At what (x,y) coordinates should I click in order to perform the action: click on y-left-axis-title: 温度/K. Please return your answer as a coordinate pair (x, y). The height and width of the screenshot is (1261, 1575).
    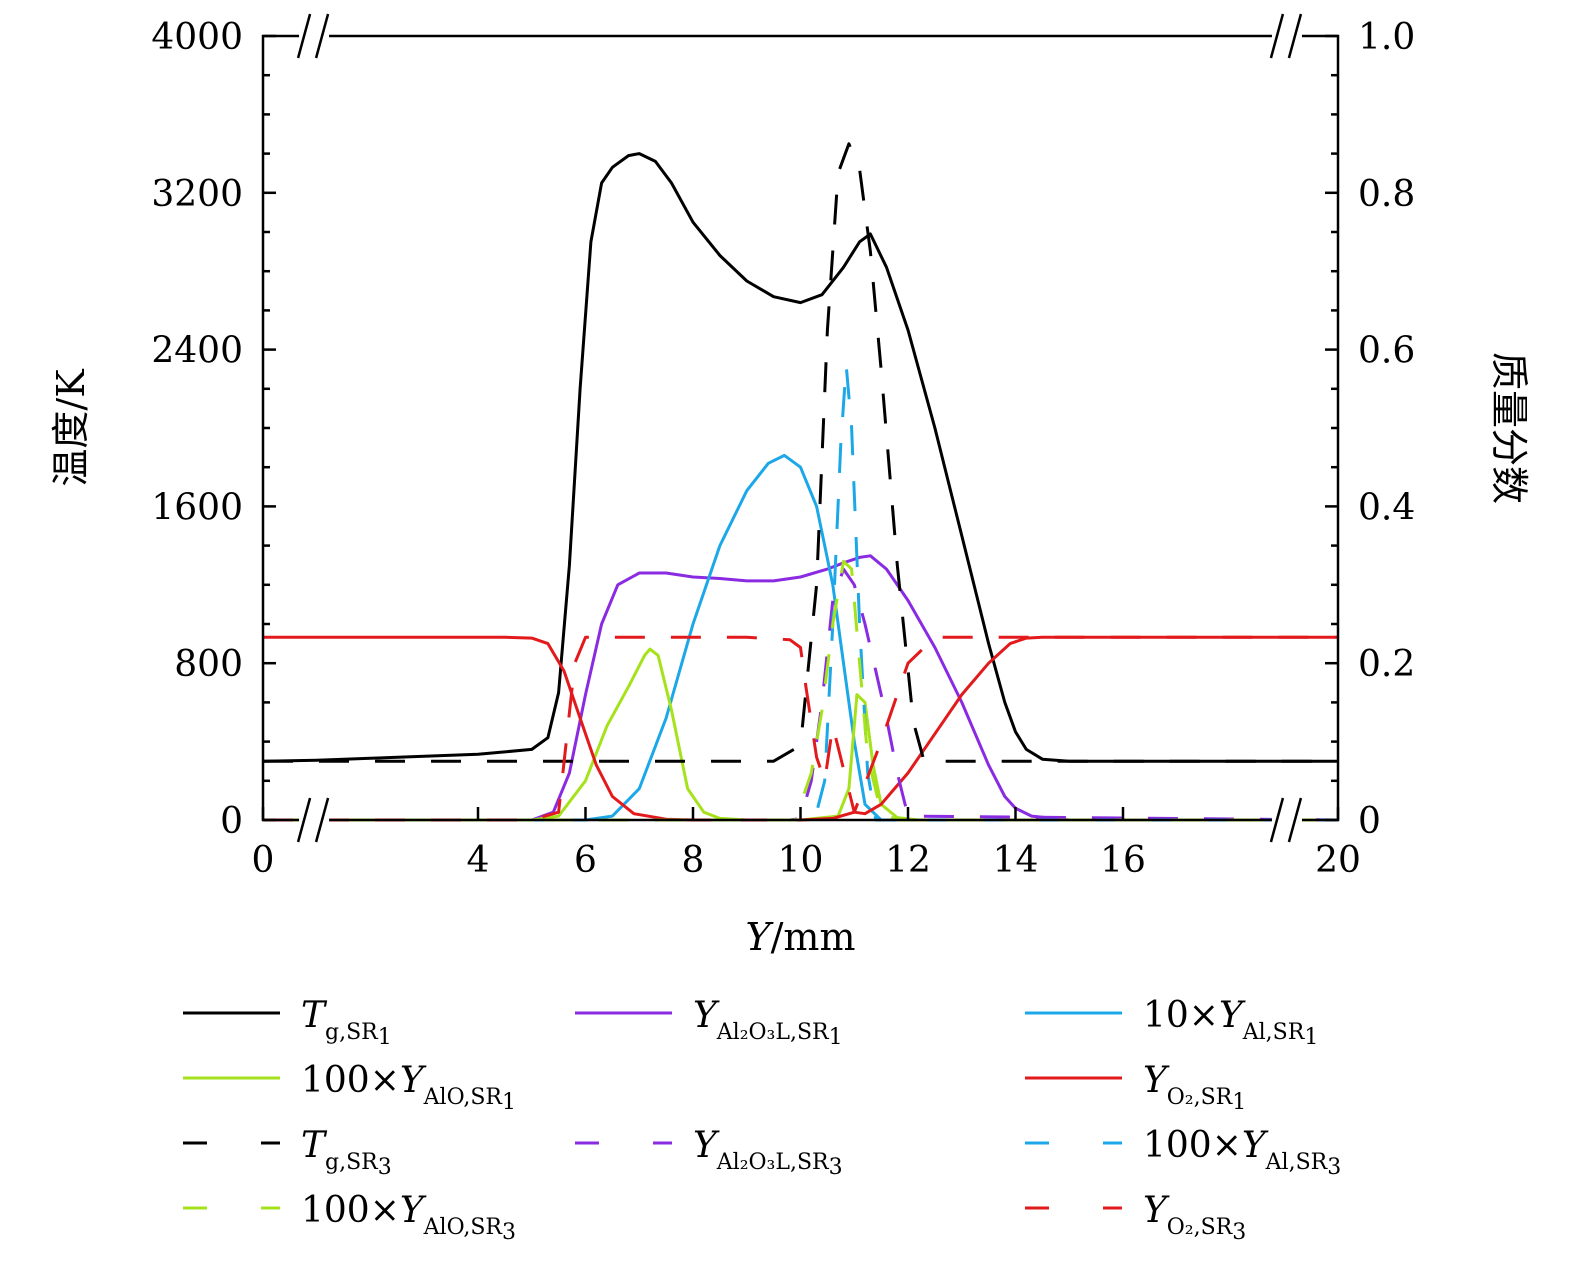
    Looking at the image, I should click on (71, 428).